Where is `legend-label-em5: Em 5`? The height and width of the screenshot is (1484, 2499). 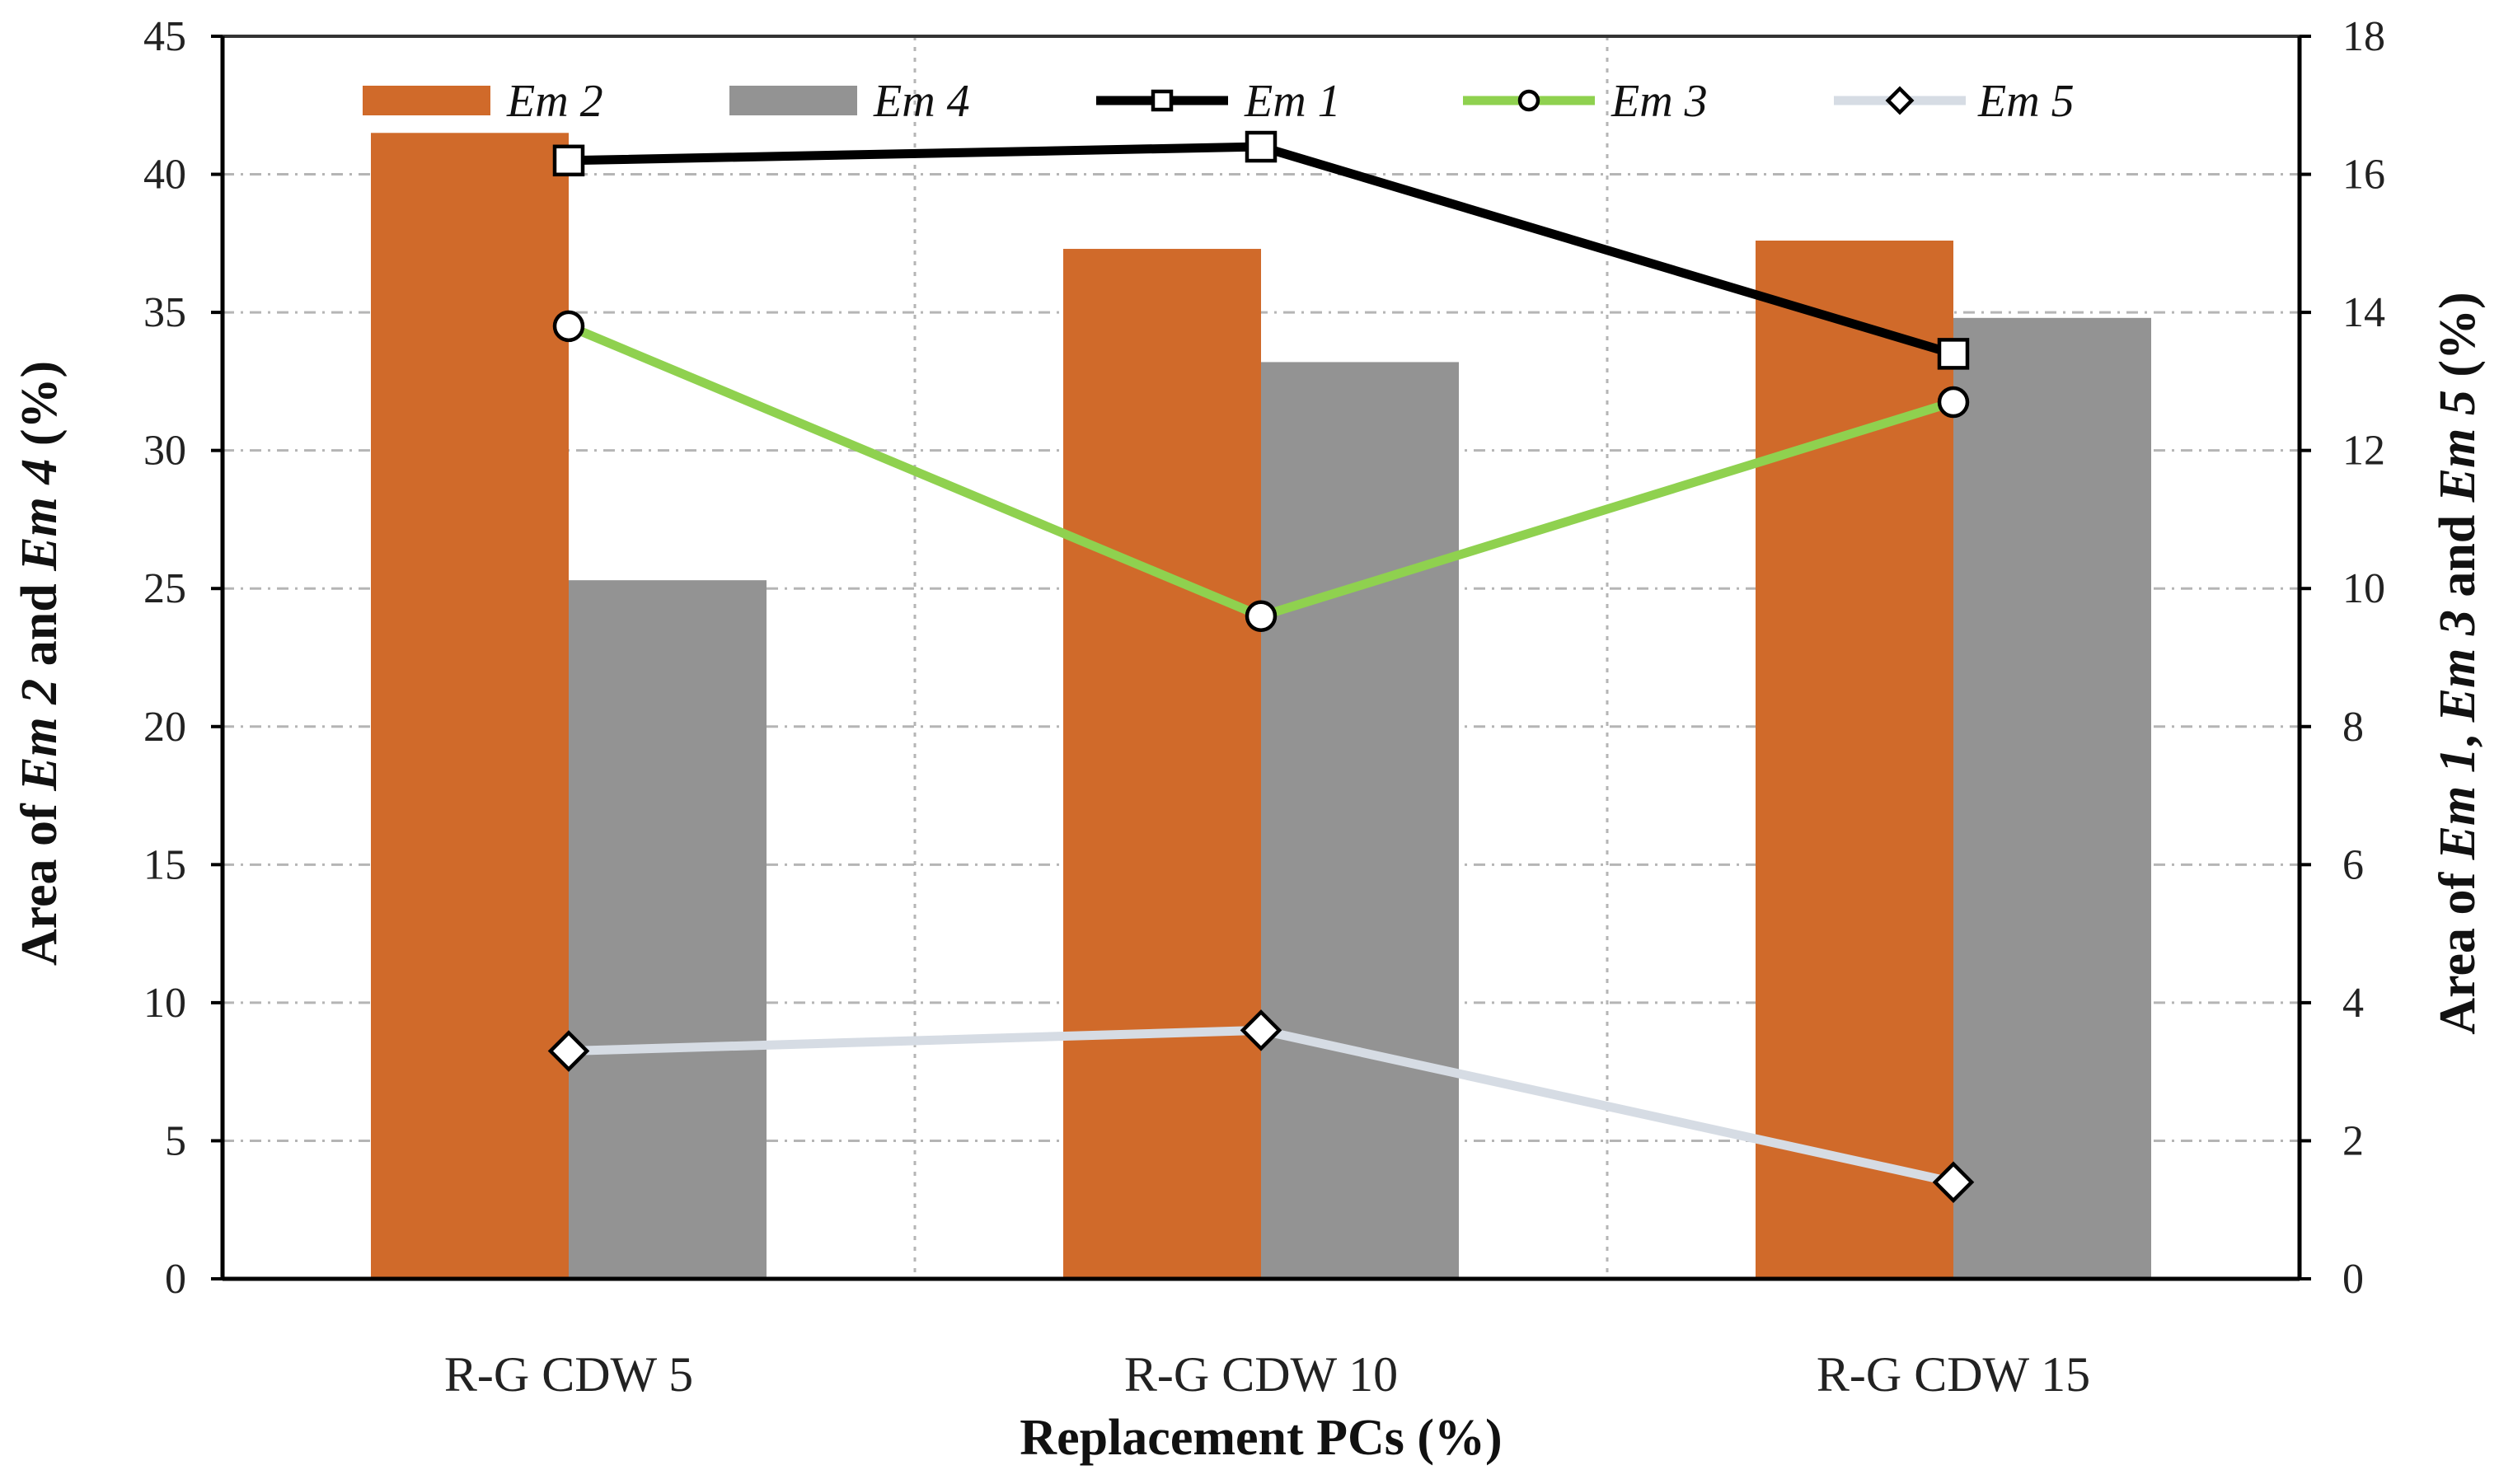 legend-label-em5: Em 5 is located at coordinates (2026, 102).